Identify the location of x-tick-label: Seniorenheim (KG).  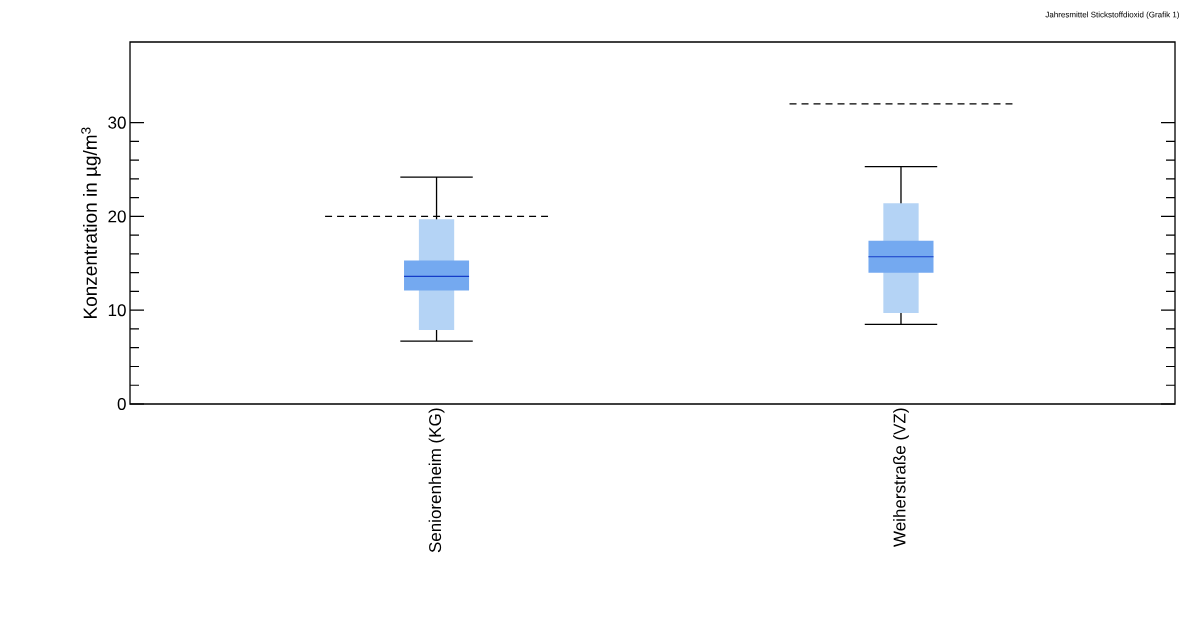
(436, 480).